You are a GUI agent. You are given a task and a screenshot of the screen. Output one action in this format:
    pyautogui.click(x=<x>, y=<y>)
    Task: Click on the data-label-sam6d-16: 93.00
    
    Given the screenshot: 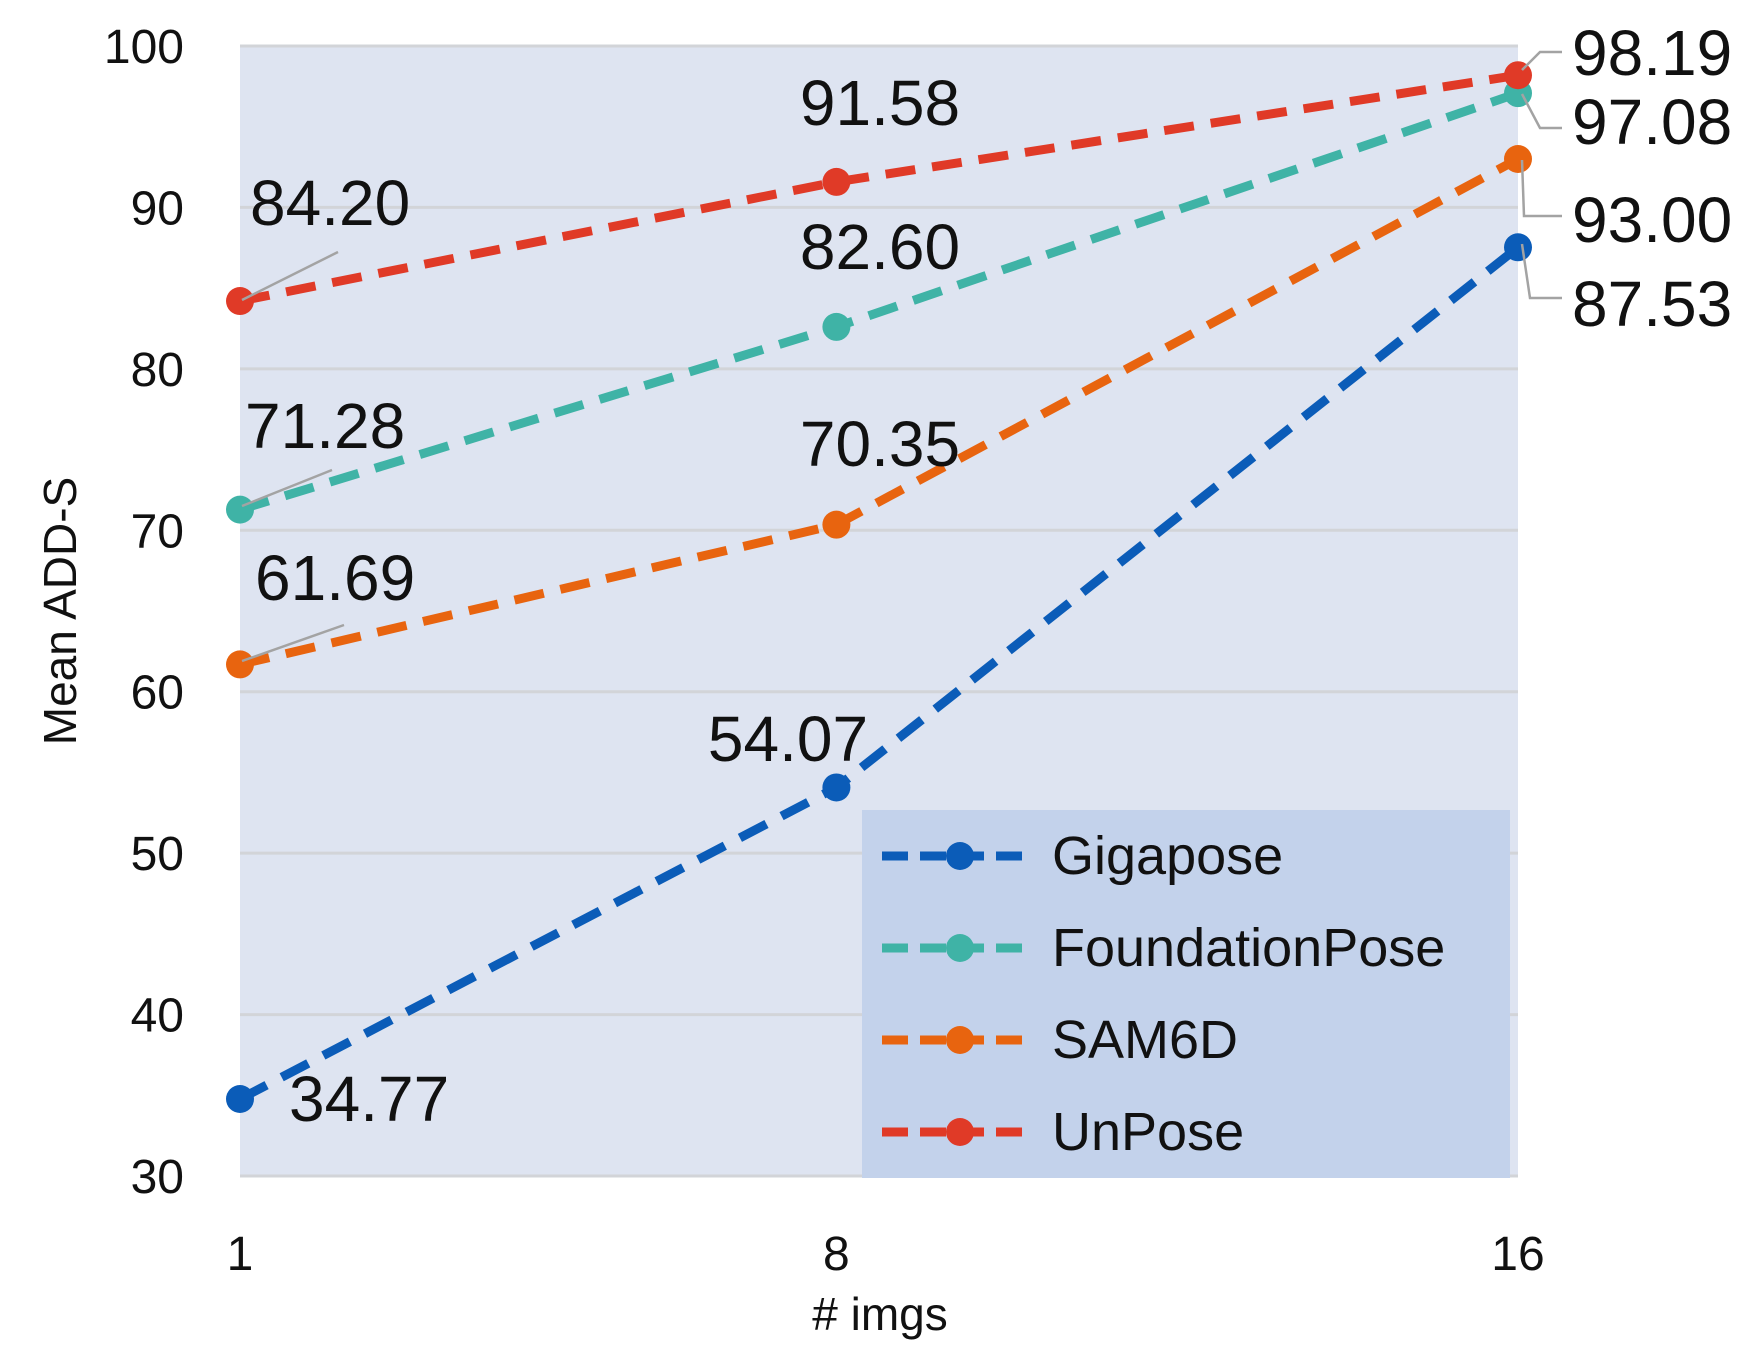 What is the action you would take?
    pyautogui.click(x=1652, y=220)
    